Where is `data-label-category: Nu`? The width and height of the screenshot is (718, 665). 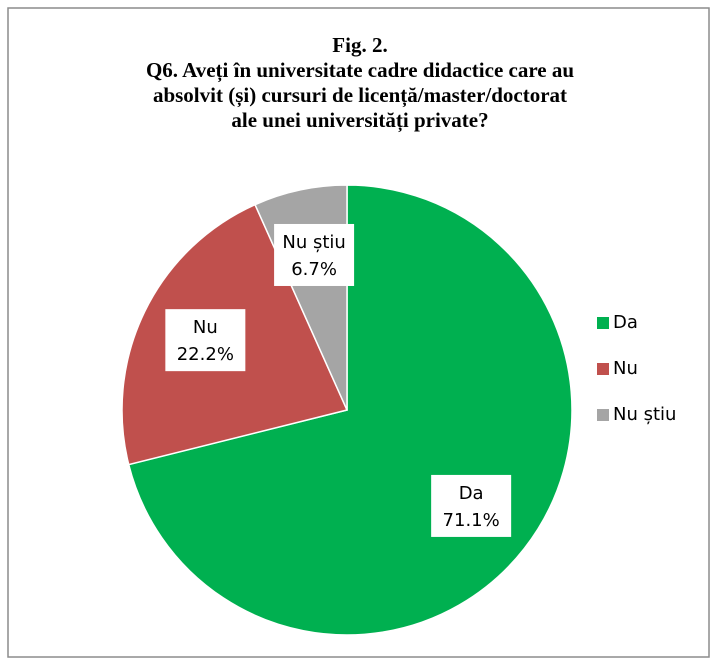 data-label-category: Nu is located at coordinates (205, 327).